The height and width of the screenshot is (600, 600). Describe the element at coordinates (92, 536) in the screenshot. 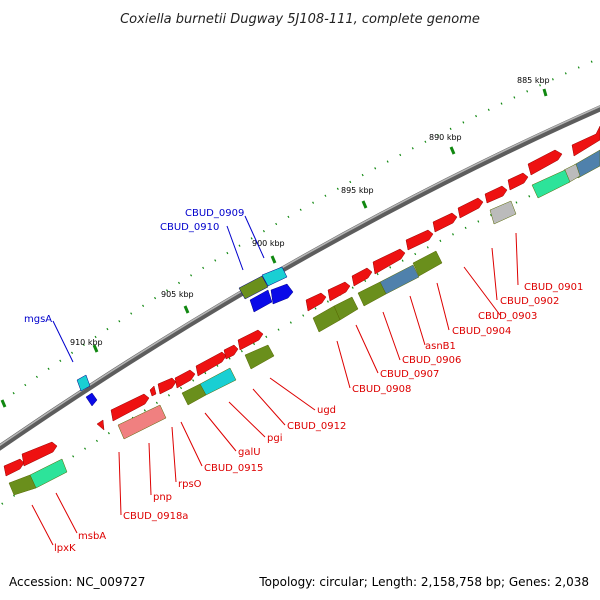

I see `label-msbA: msbA` at that location.